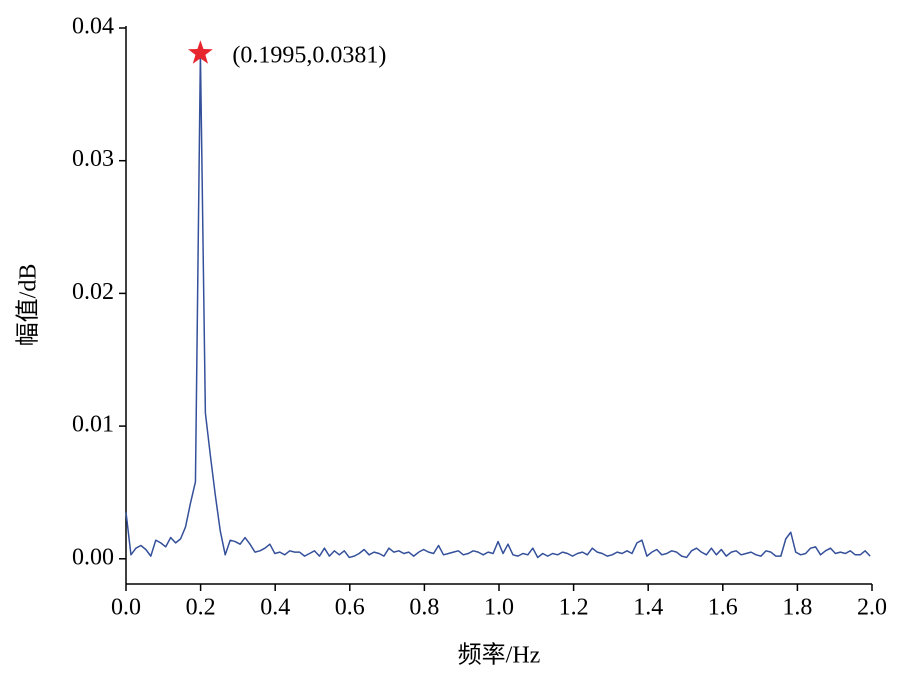  I want to click on y-tick-label: 0.03, so click(93, 159).